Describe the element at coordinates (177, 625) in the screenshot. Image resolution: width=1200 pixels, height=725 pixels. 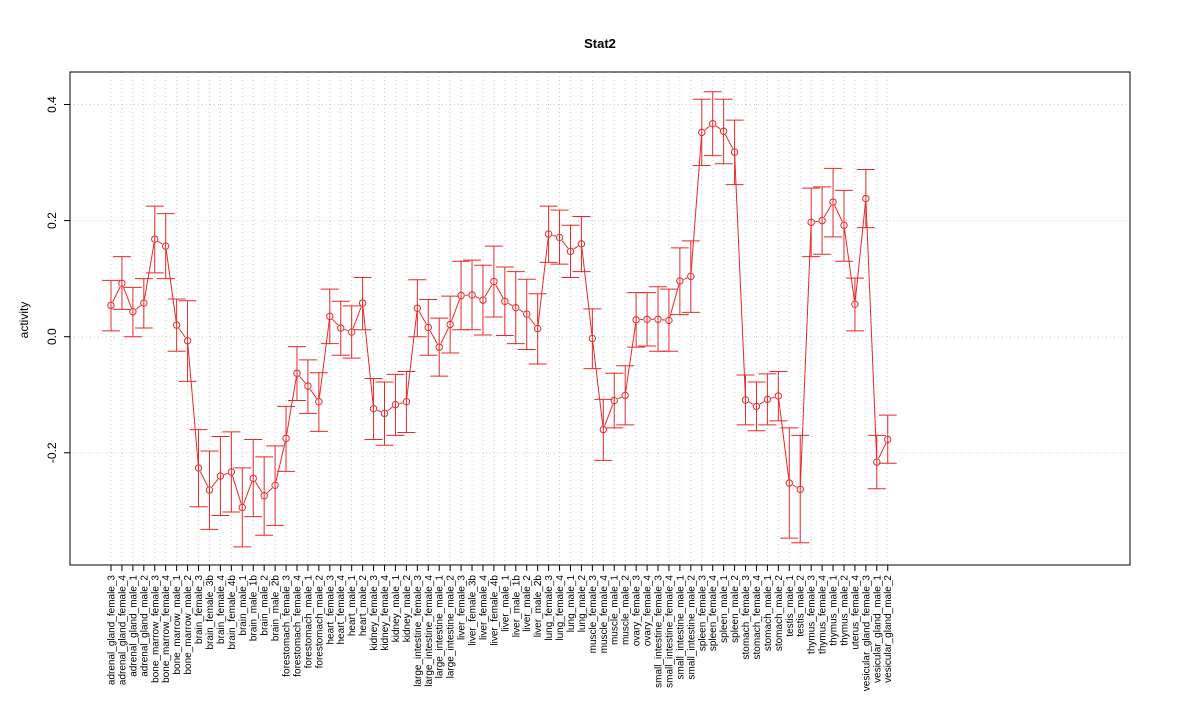
I see `x-tick-label: bone_marrow_male_1` at that location.